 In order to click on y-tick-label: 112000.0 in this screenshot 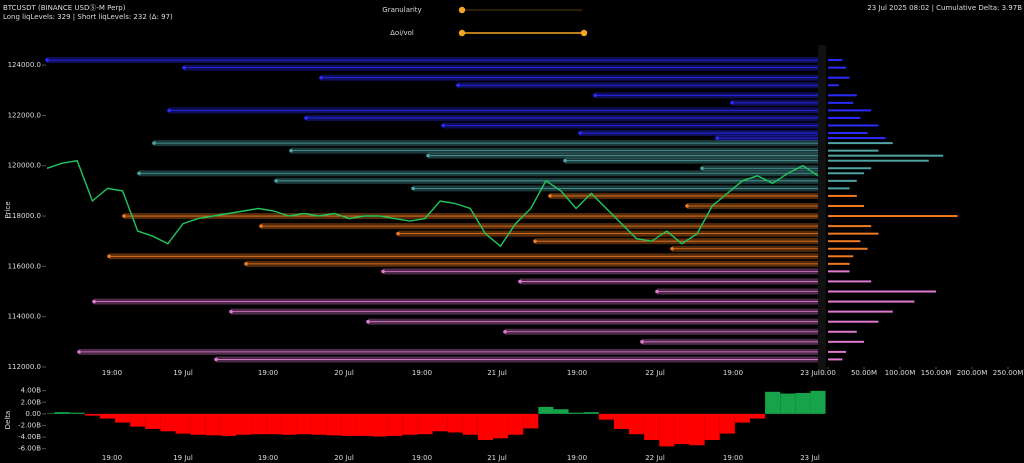, I will do `click(24, 367)`.